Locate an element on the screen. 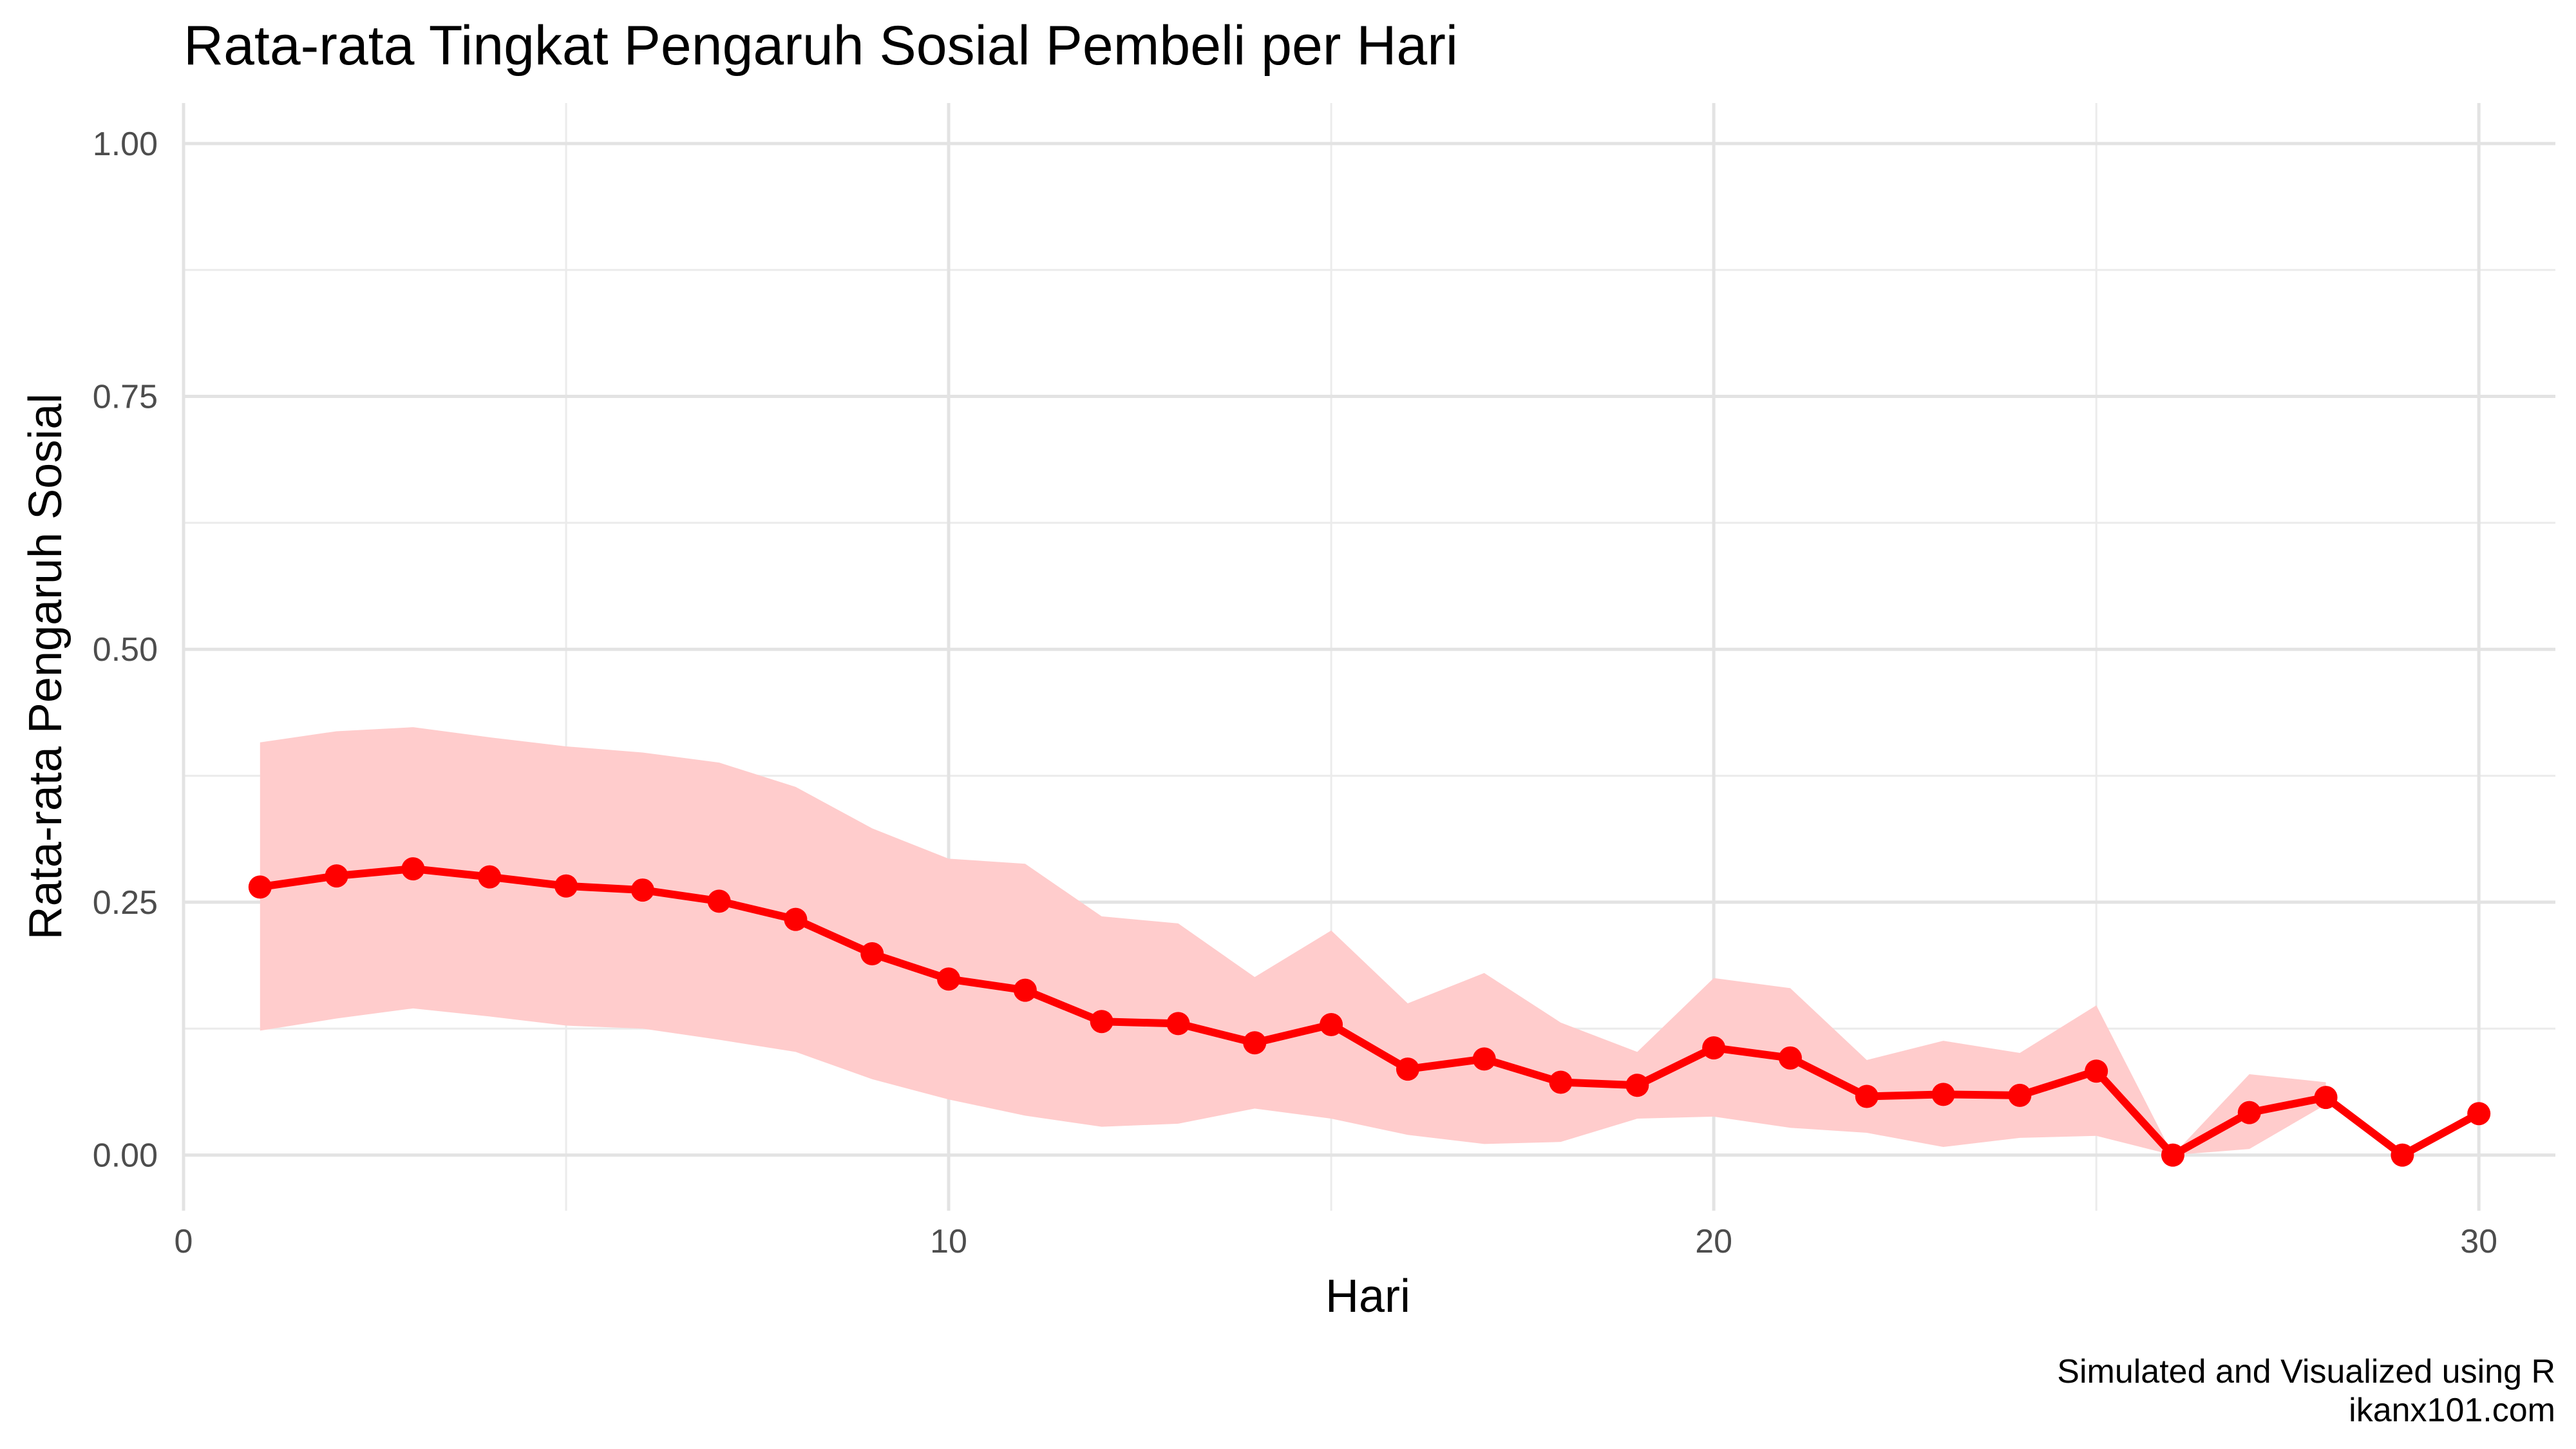 This screenshot has height=1449, width=2576. y-tick-label: 0.50 is located at coordinates (125, 650).